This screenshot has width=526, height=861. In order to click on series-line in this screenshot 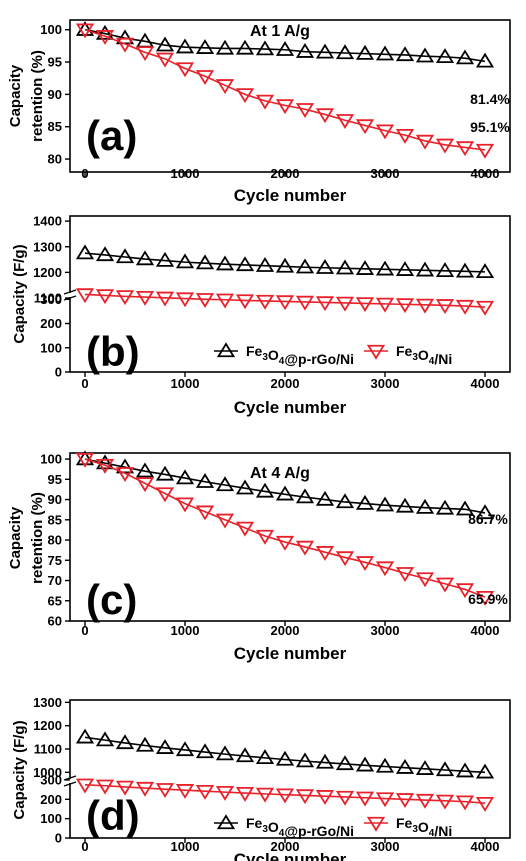, I will do `click(285, 45)`.